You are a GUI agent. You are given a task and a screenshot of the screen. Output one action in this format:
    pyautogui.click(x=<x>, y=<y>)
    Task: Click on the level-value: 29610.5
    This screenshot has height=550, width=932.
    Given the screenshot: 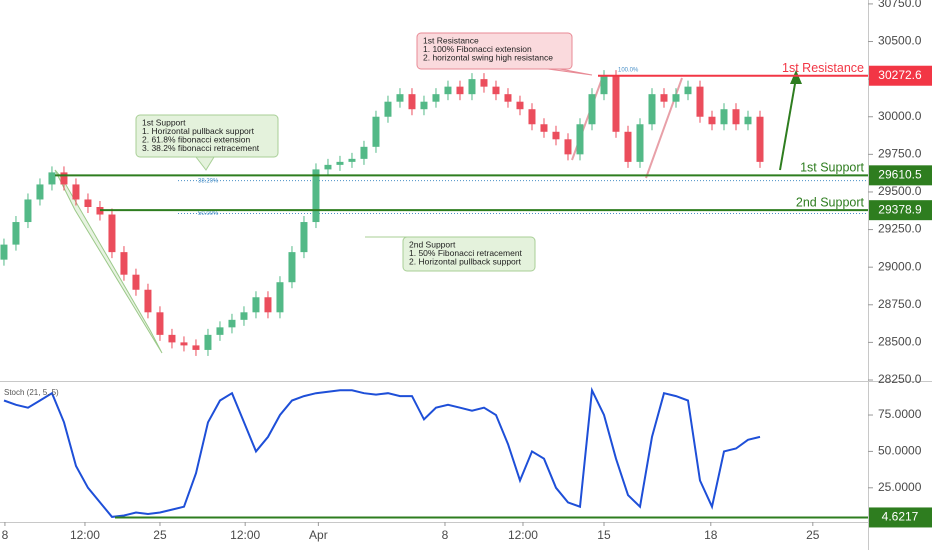 What is the action you would take?
    pyautogui.click(x=900, y=175)
    